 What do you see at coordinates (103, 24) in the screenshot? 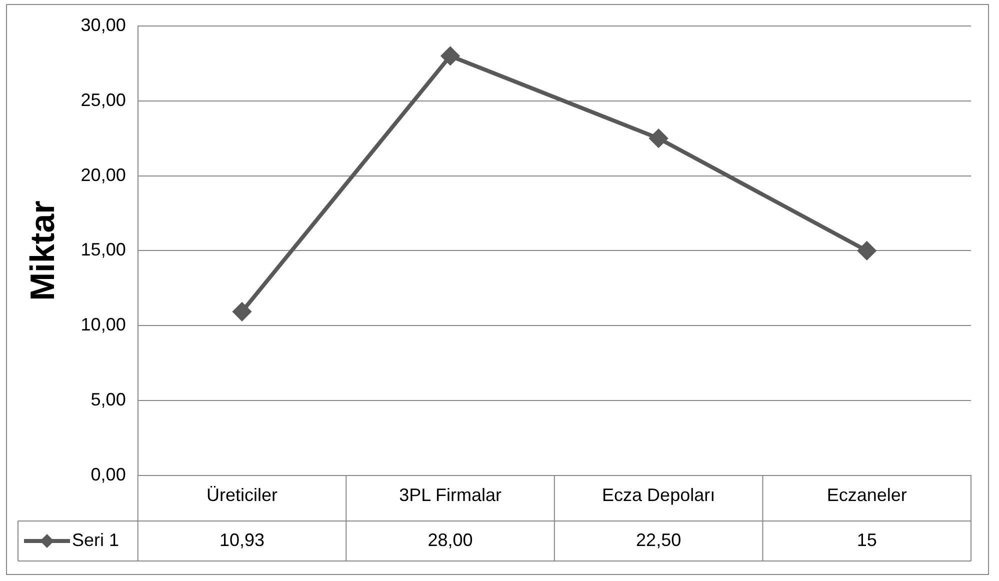
I see `y-tick-label: 30,00` at bounding box center [103, 24].